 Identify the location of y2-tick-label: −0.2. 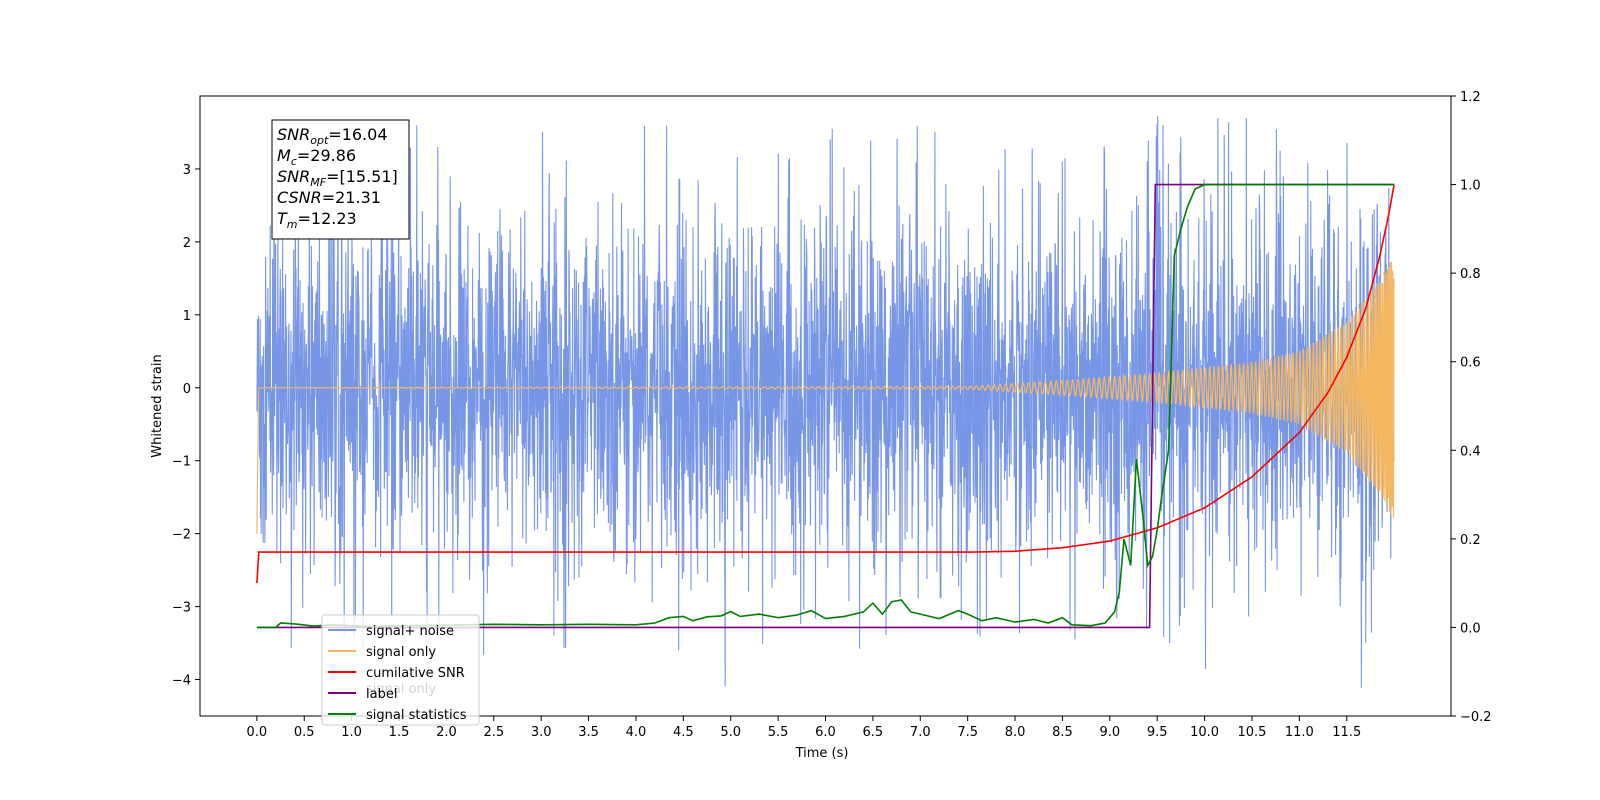
(1476, 717).